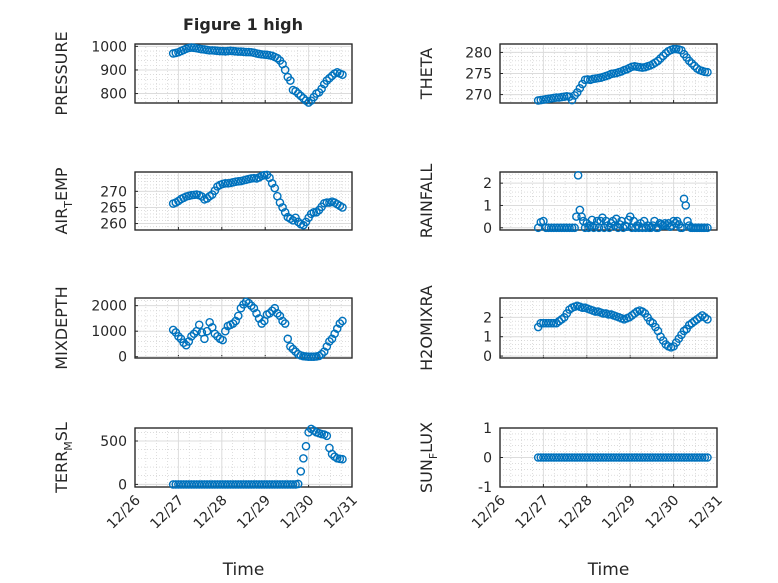 The width and height of the screenshot is (778, 583). I want to click on subplot-rainfall: 0 1 2 RAINFALL, so click(567, 201).